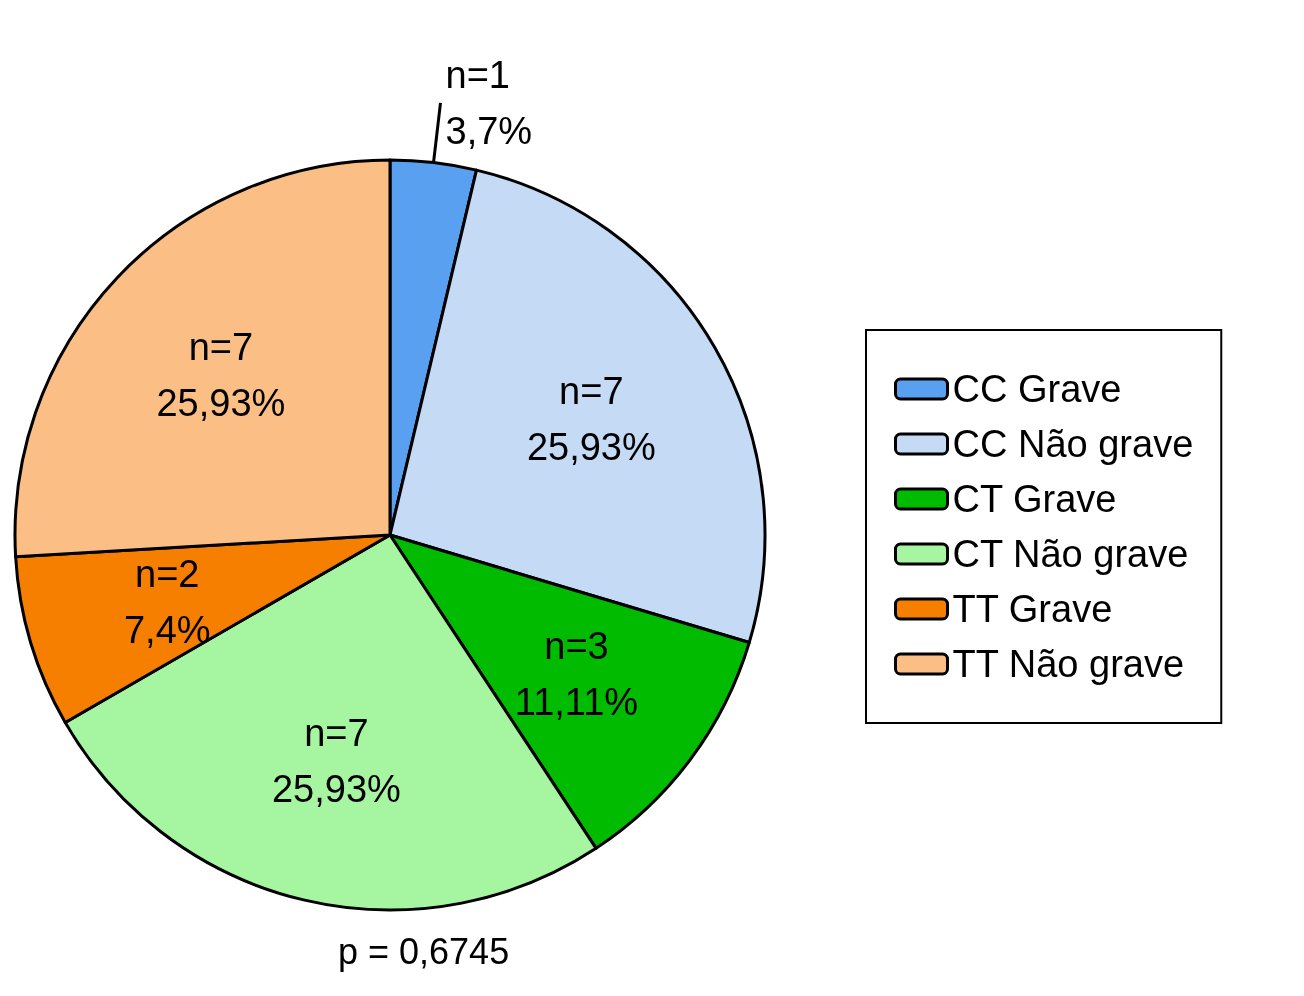 The width and height of the screenshot is (1304, 996). What do you see at coordinates (167, 601) in the screenshot?
I see `data-label: n=2 7,4%` at bounding box center [167, 601].